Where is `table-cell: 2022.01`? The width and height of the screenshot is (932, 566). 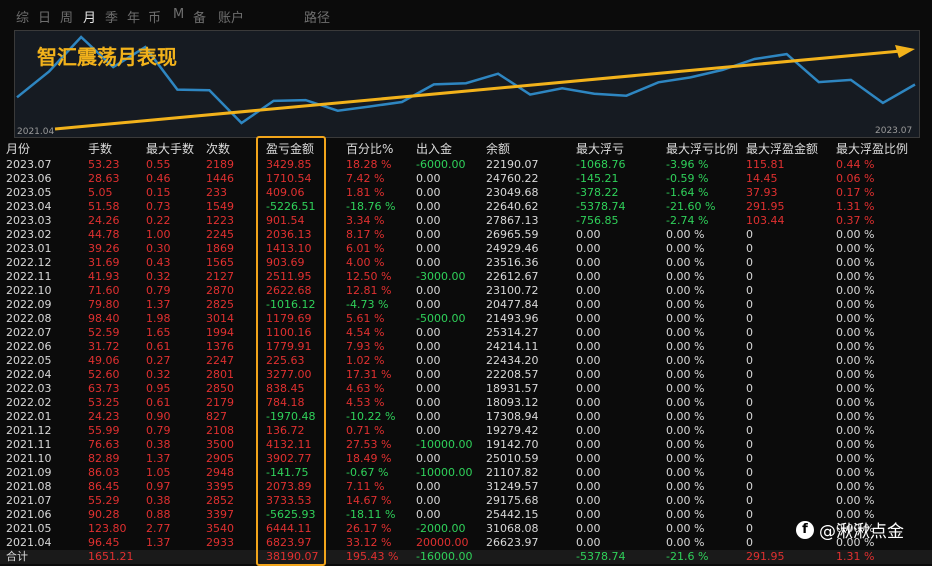
table-cell: 2022.01 is located at coordinates (29, 416).